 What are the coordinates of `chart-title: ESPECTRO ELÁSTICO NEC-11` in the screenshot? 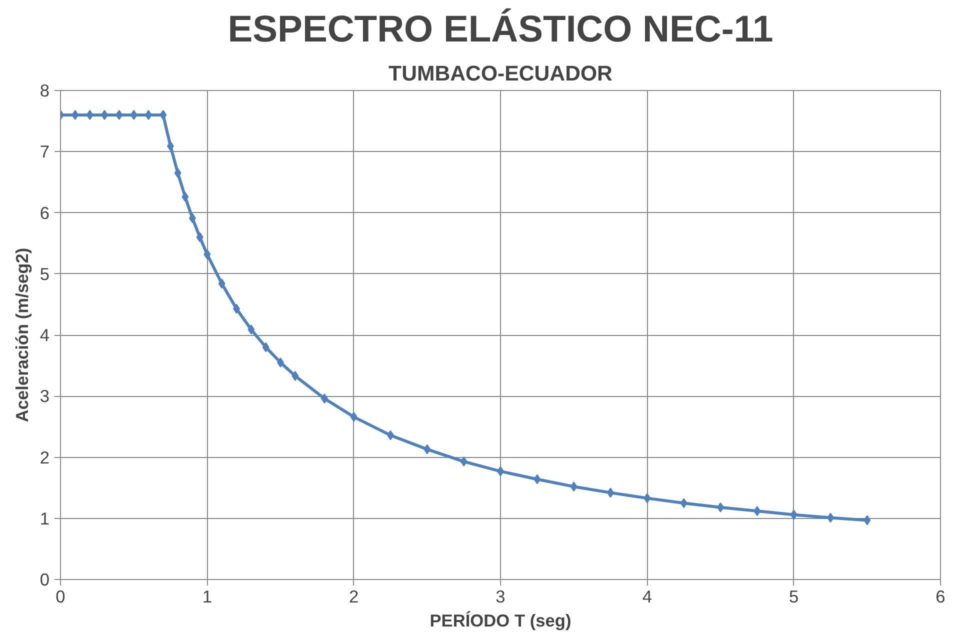 It's located at (501, 29).